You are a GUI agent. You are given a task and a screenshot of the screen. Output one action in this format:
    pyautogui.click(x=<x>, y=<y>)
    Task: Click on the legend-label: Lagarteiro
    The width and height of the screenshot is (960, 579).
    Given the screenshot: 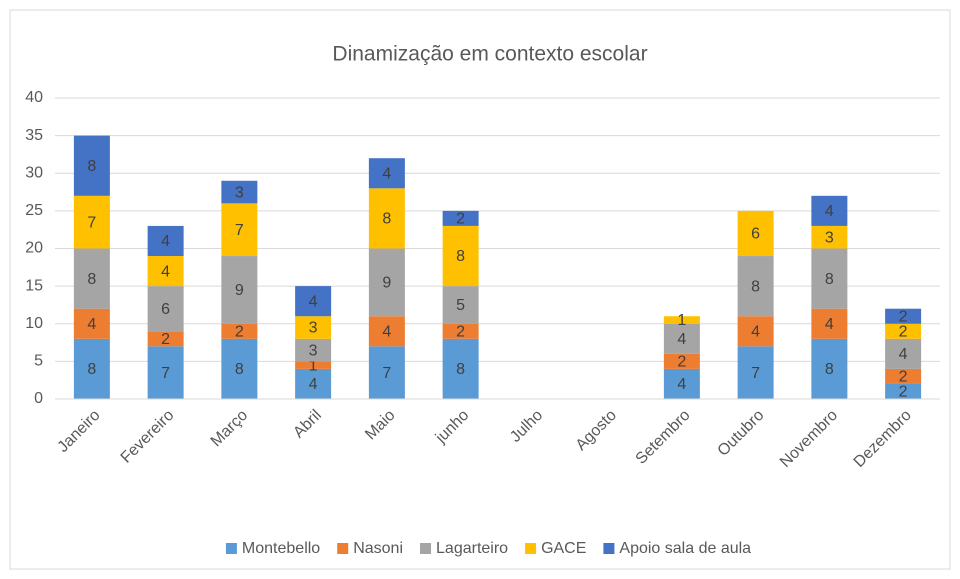 What is the action you would take?
    pyautogui.click(x=472, y=548)
    